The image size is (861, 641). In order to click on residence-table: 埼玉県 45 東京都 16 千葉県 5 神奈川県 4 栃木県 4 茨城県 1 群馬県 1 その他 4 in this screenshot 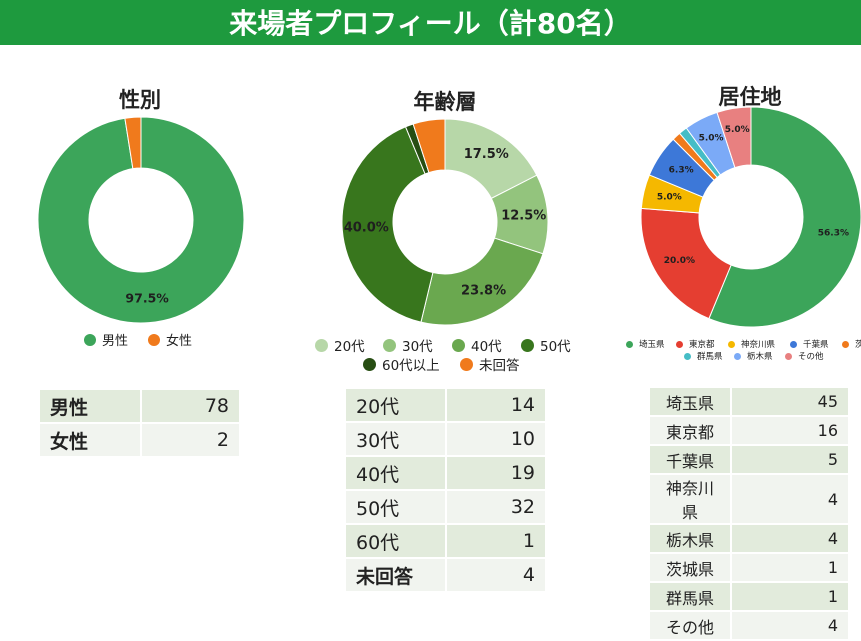, I will do `click(749, 514)`.